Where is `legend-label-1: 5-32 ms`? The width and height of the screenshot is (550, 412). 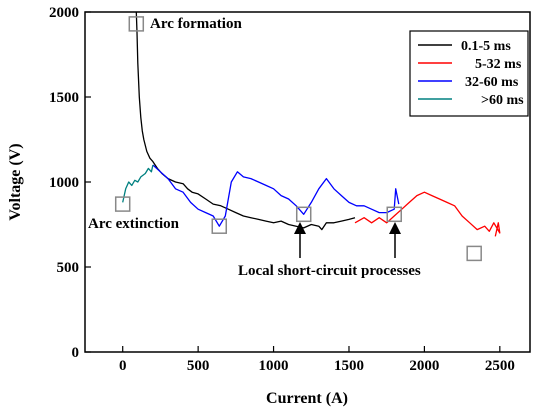 legend-label-1: 5-32 ms is located at coordinates (498, 64).